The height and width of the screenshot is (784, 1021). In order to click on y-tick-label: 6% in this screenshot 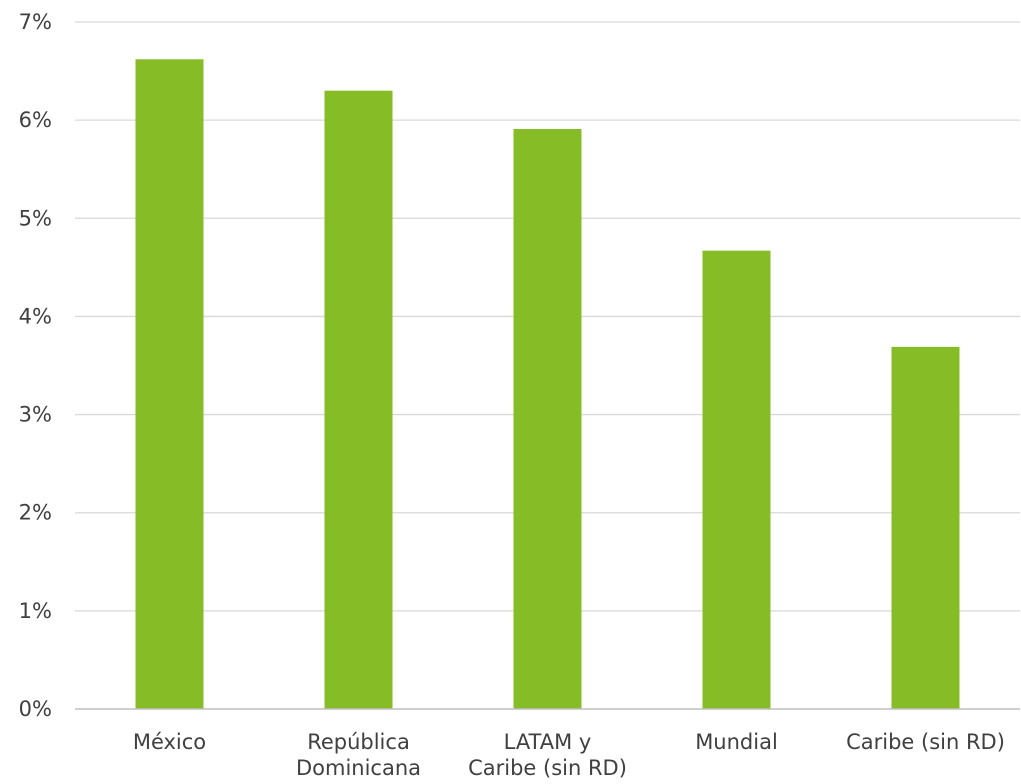, I will do `click(35, 120)`.